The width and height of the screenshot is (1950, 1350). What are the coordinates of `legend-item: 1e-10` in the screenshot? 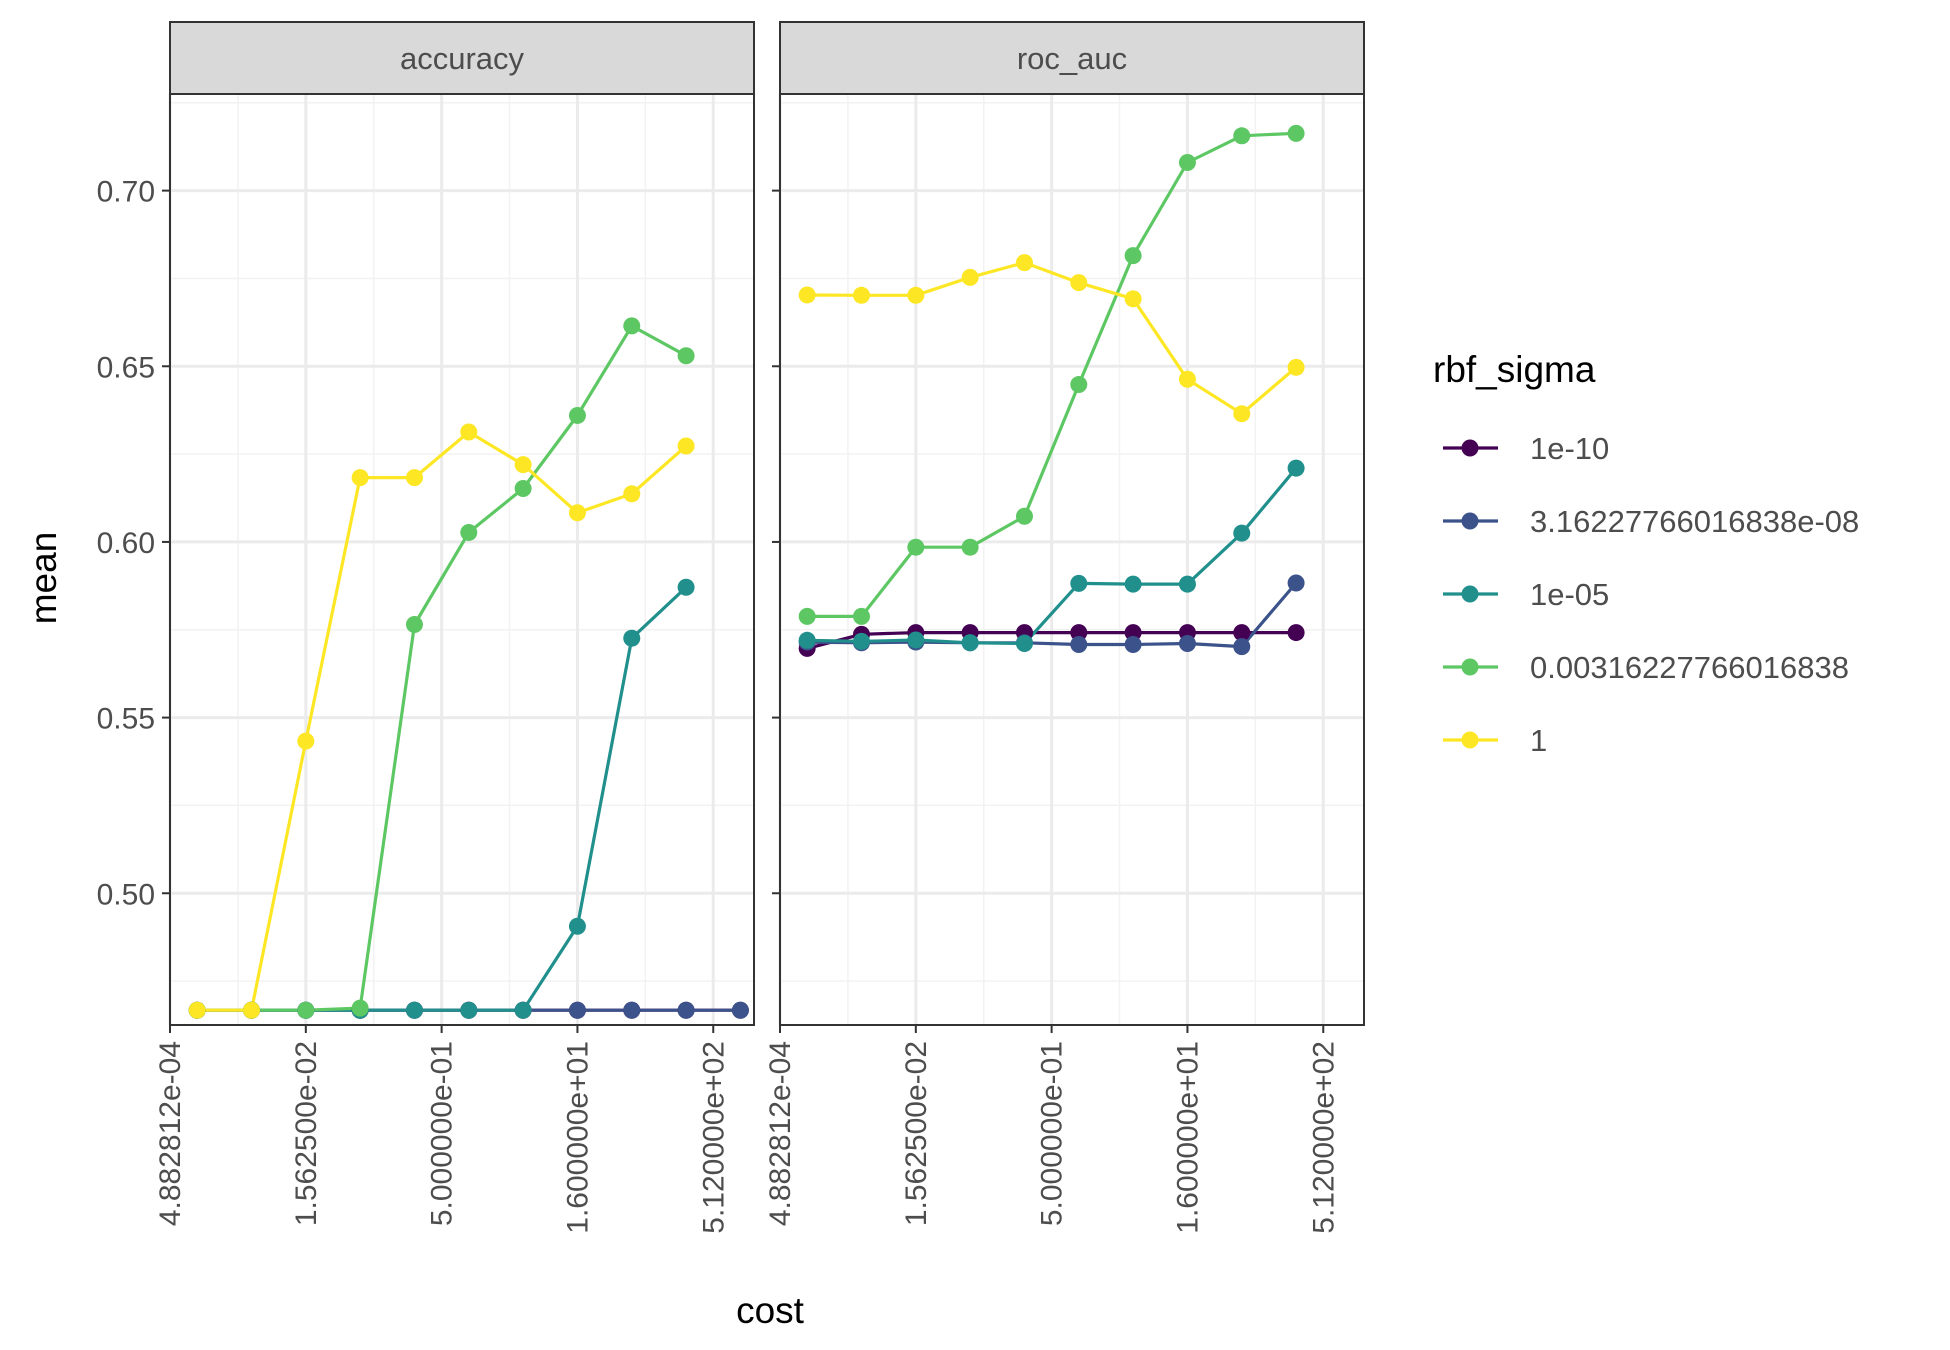 It's located at (1526, 448).